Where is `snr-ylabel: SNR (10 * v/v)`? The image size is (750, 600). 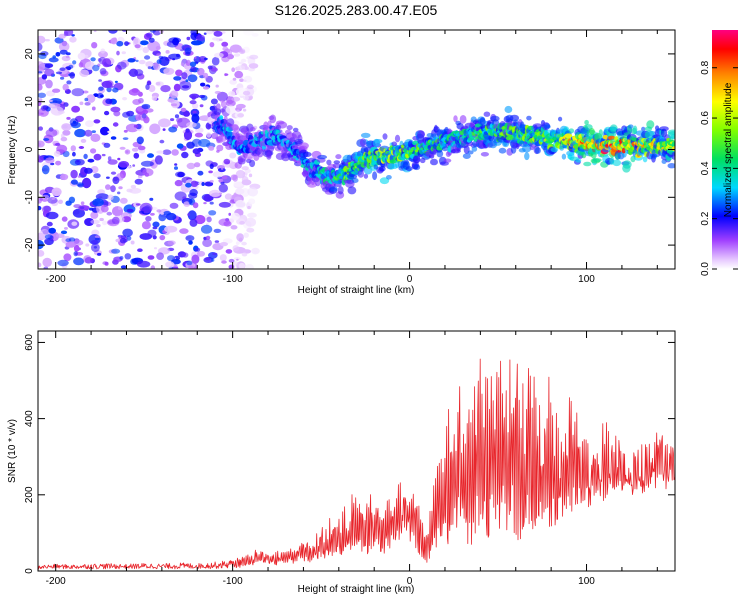
snr-ylabel: SNR (10 * v/v) is located at coordinates (12, 451).